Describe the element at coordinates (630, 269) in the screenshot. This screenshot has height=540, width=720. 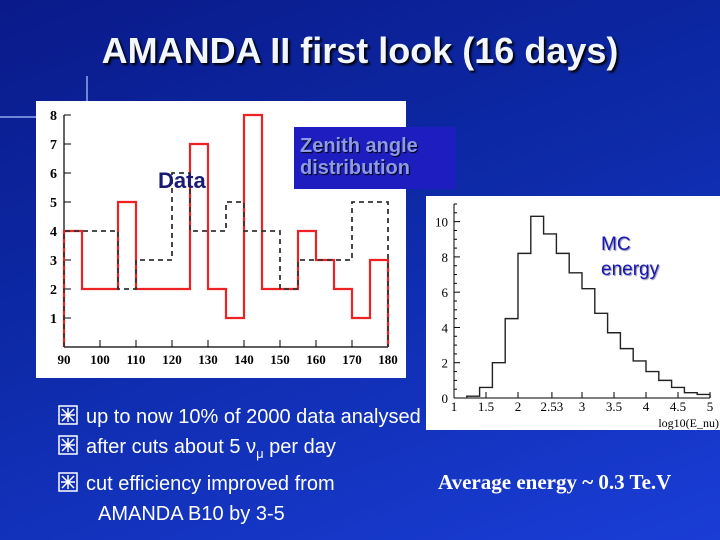
I see `mc-label-line2: energy` at that location.